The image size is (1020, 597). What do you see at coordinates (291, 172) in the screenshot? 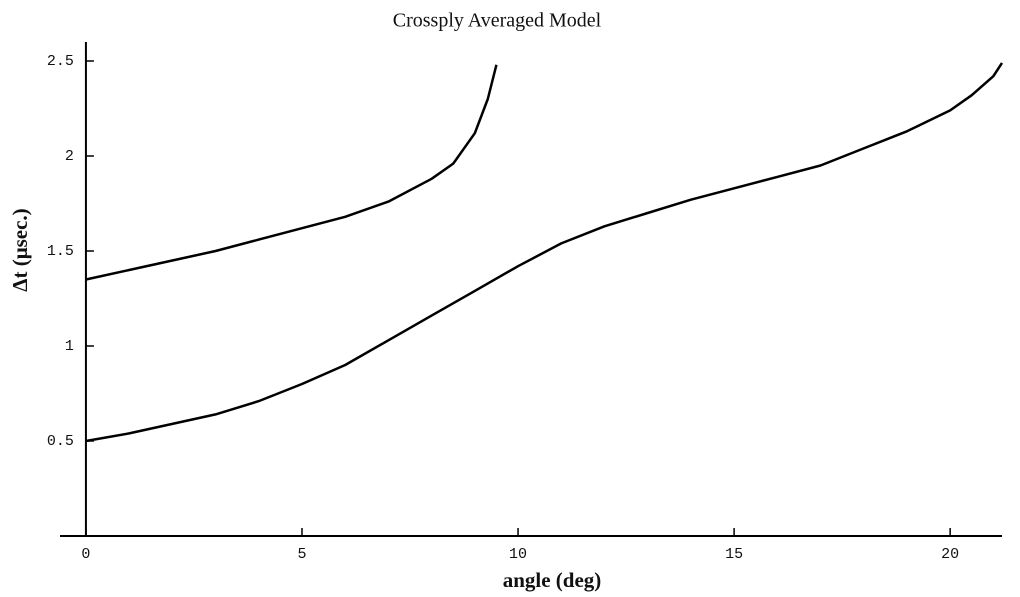
I see `line` at bounding box center [291, 172].